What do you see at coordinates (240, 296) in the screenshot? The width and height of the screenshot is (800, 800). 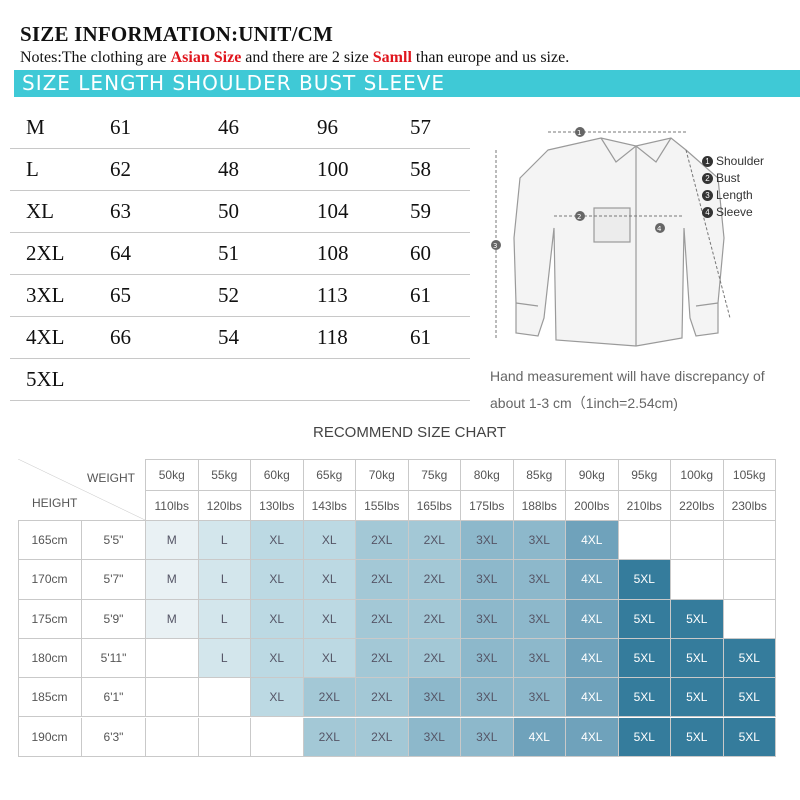 I see `size-row: 3XL 65 52 113 61` at bounding box center [240, 296].